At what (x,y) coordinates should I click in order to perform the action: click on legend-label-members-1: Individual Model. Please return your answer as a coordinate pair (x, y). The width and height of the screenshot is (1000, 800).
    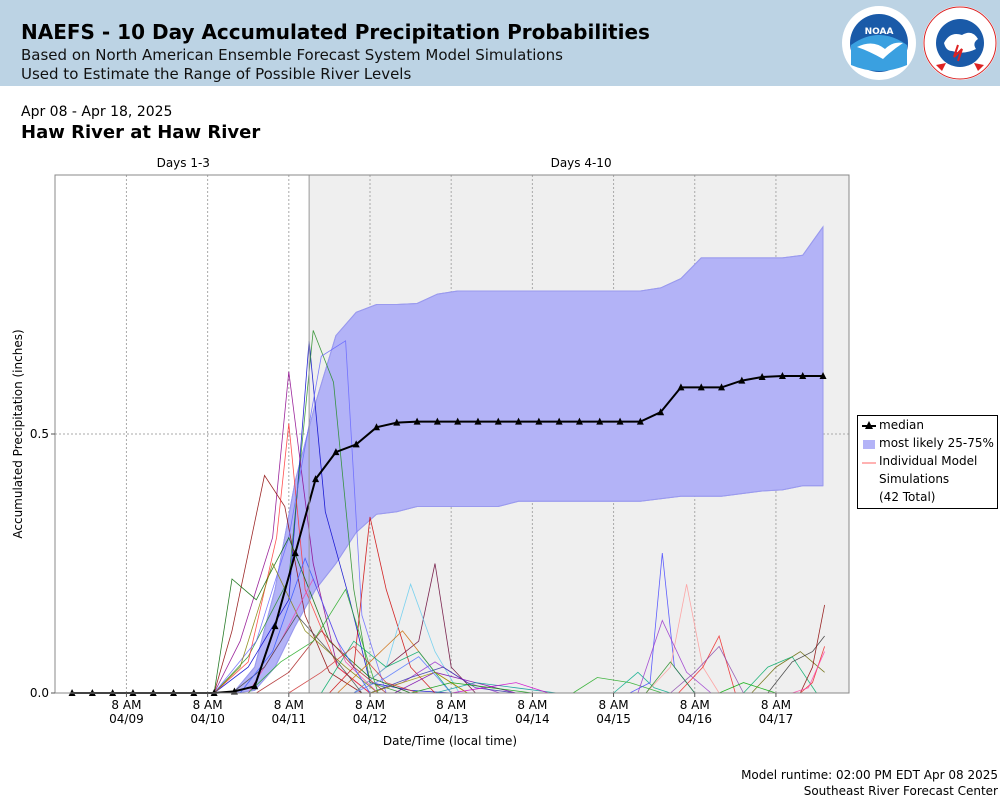
    Looking at the image, I should click on (928, 461).